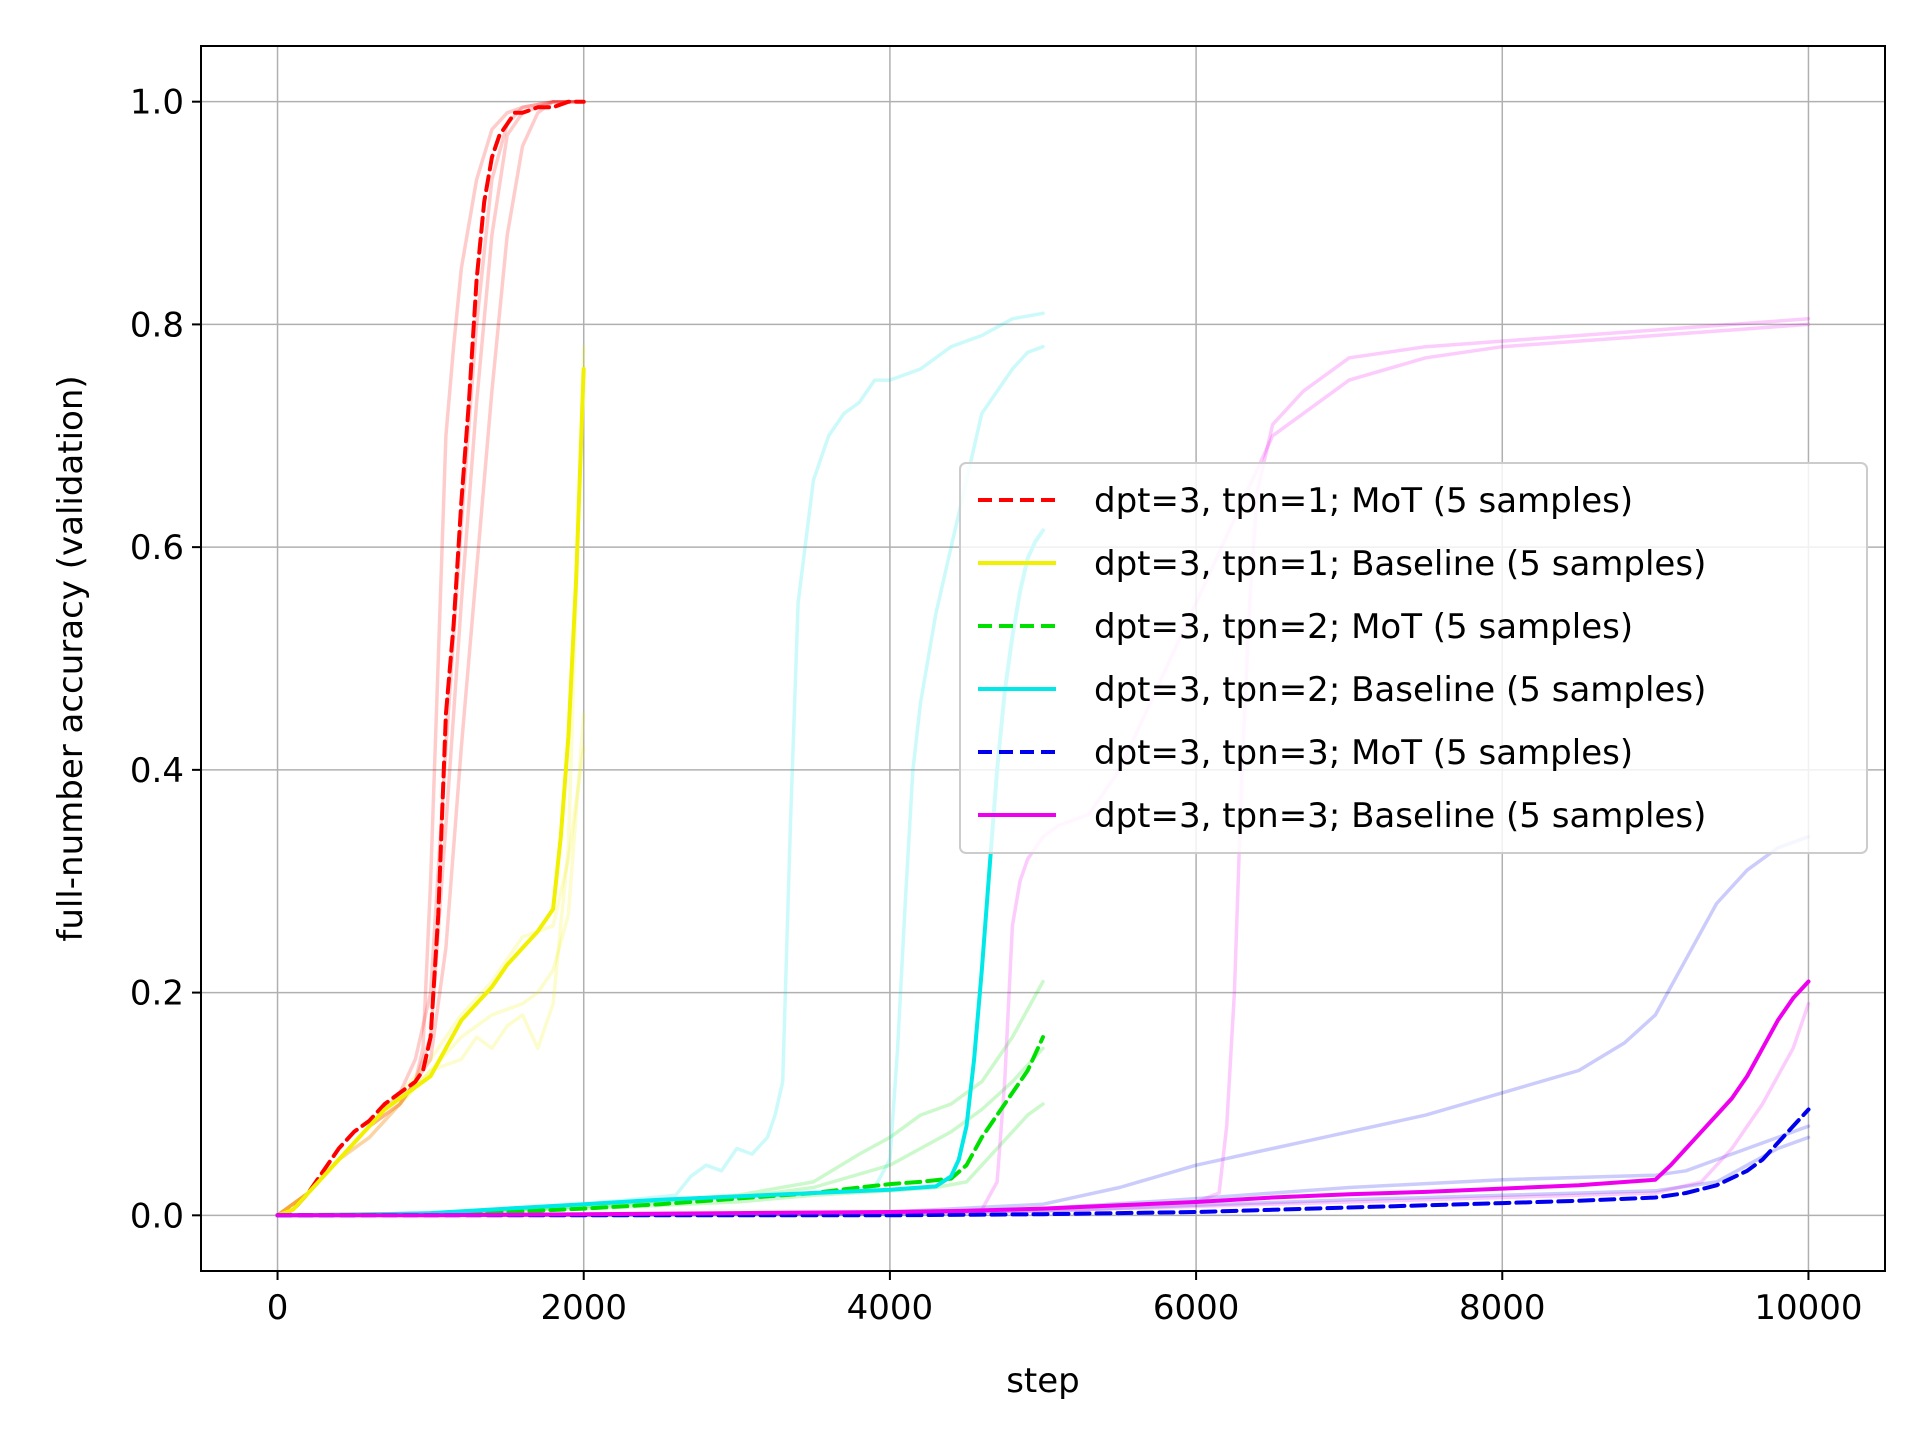 This screenshot has width=1920, height=1440. What do you see at coordinates (157, 325) in the screenshot?
I see `y-tick-label: 0.8` at bounding box center [157, 325].